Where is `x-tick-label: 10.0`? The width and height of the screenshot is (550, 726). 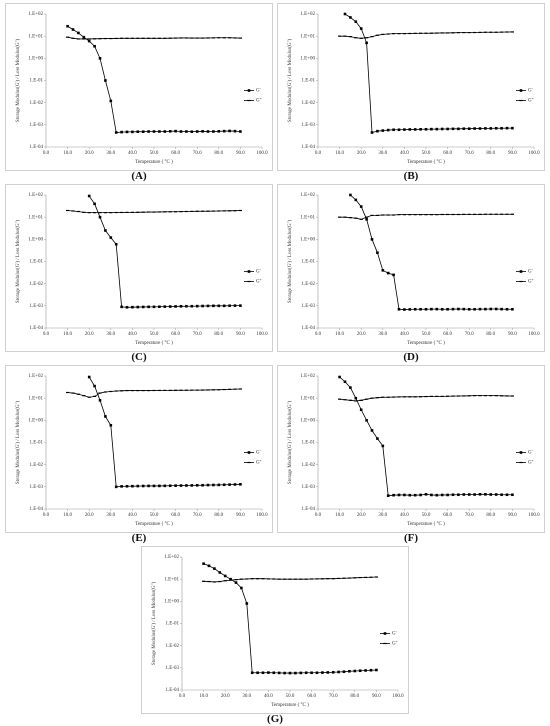
x-tick-label: 10.0 is located at coordinates (67, 153).